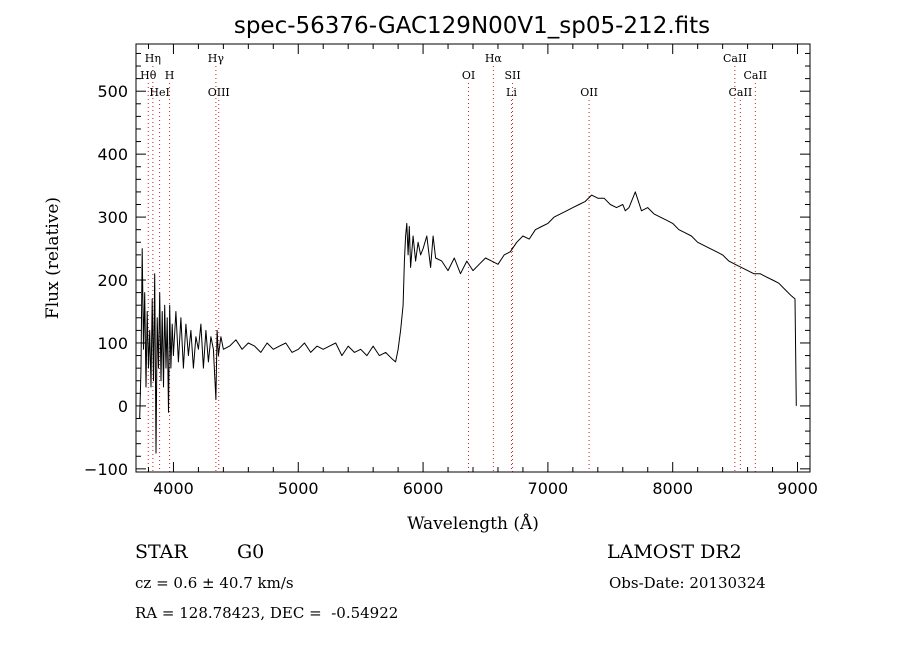 This screenshot has height=650, width=900. I want to click on y-tick-label: 400, so click(112, 154).